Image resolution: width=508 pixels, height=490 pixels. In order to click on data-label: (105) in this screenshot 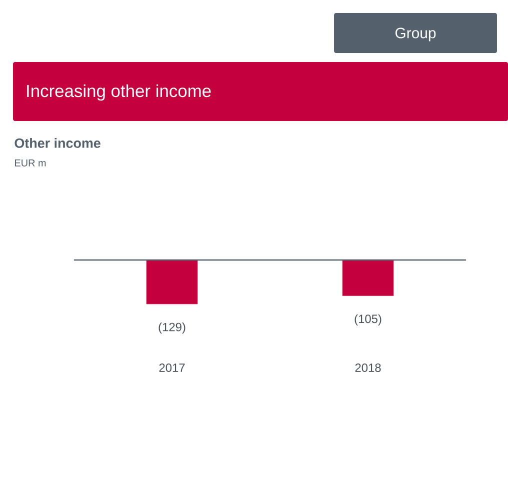, I will do `click(368, 320)`.